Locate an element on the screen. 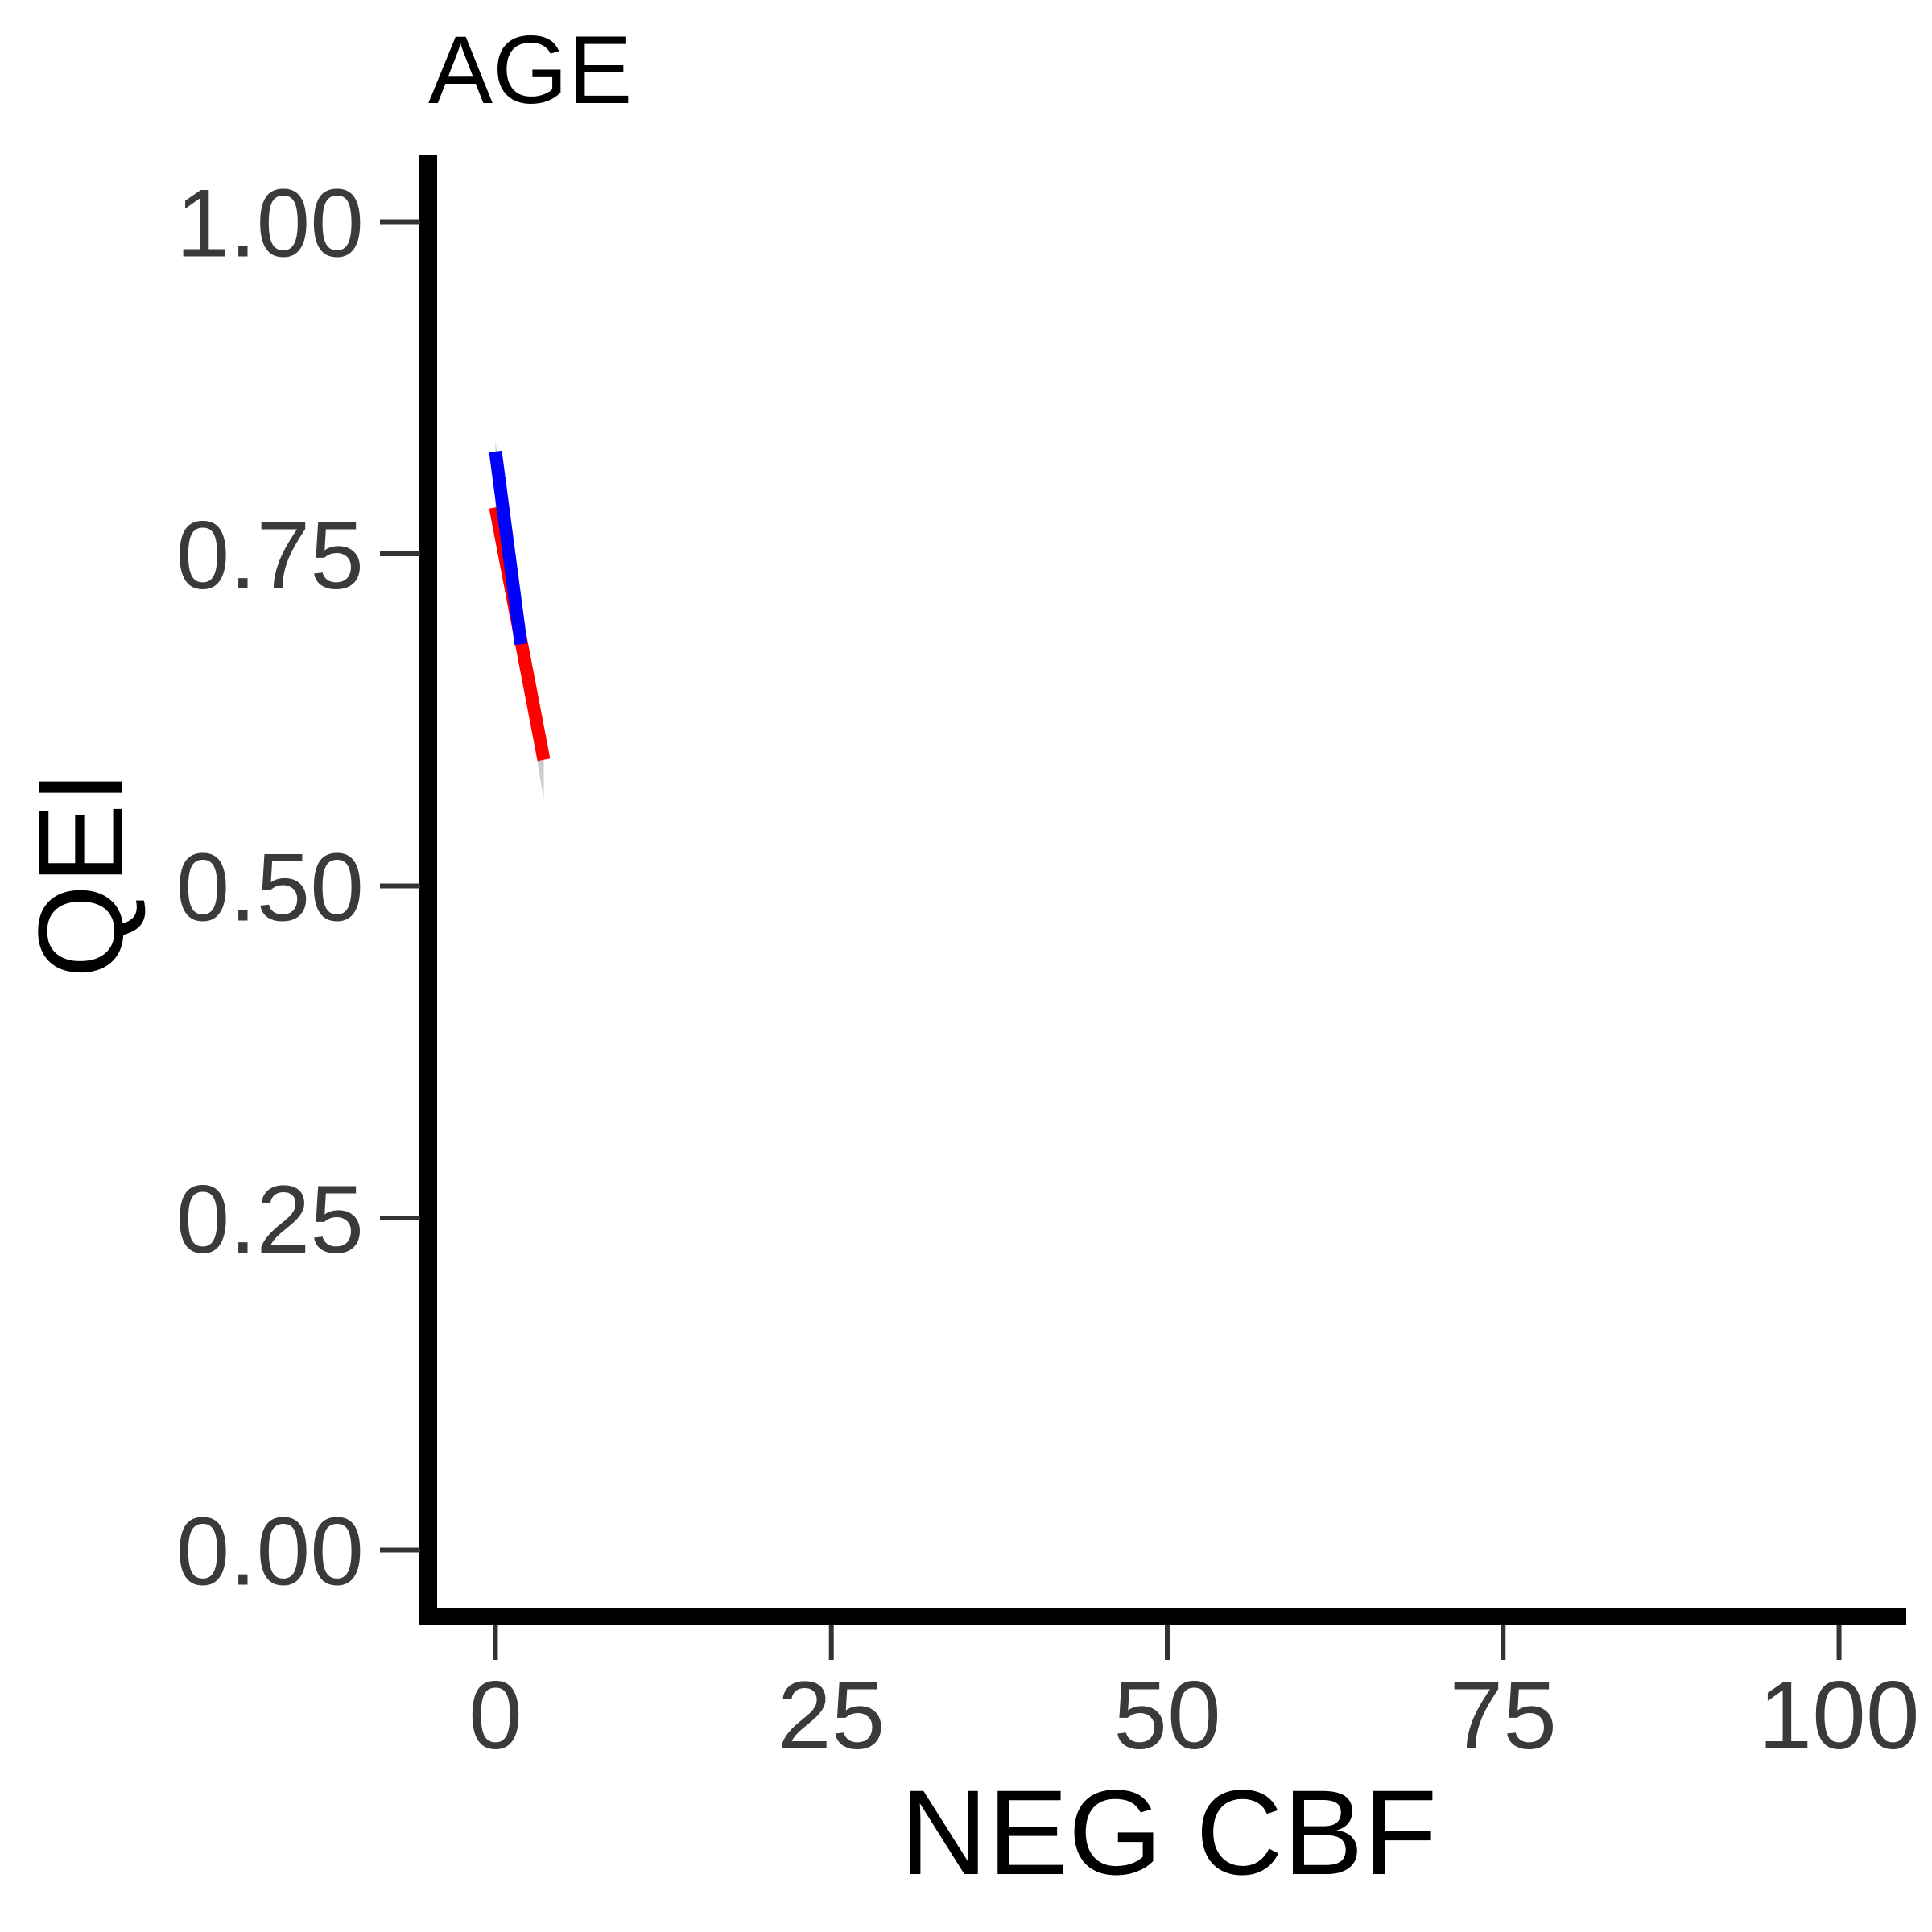 The width and height of the screenshot is (1932, 1932). y-tick-label: 0.25 is located at coordinates (269, 1220).